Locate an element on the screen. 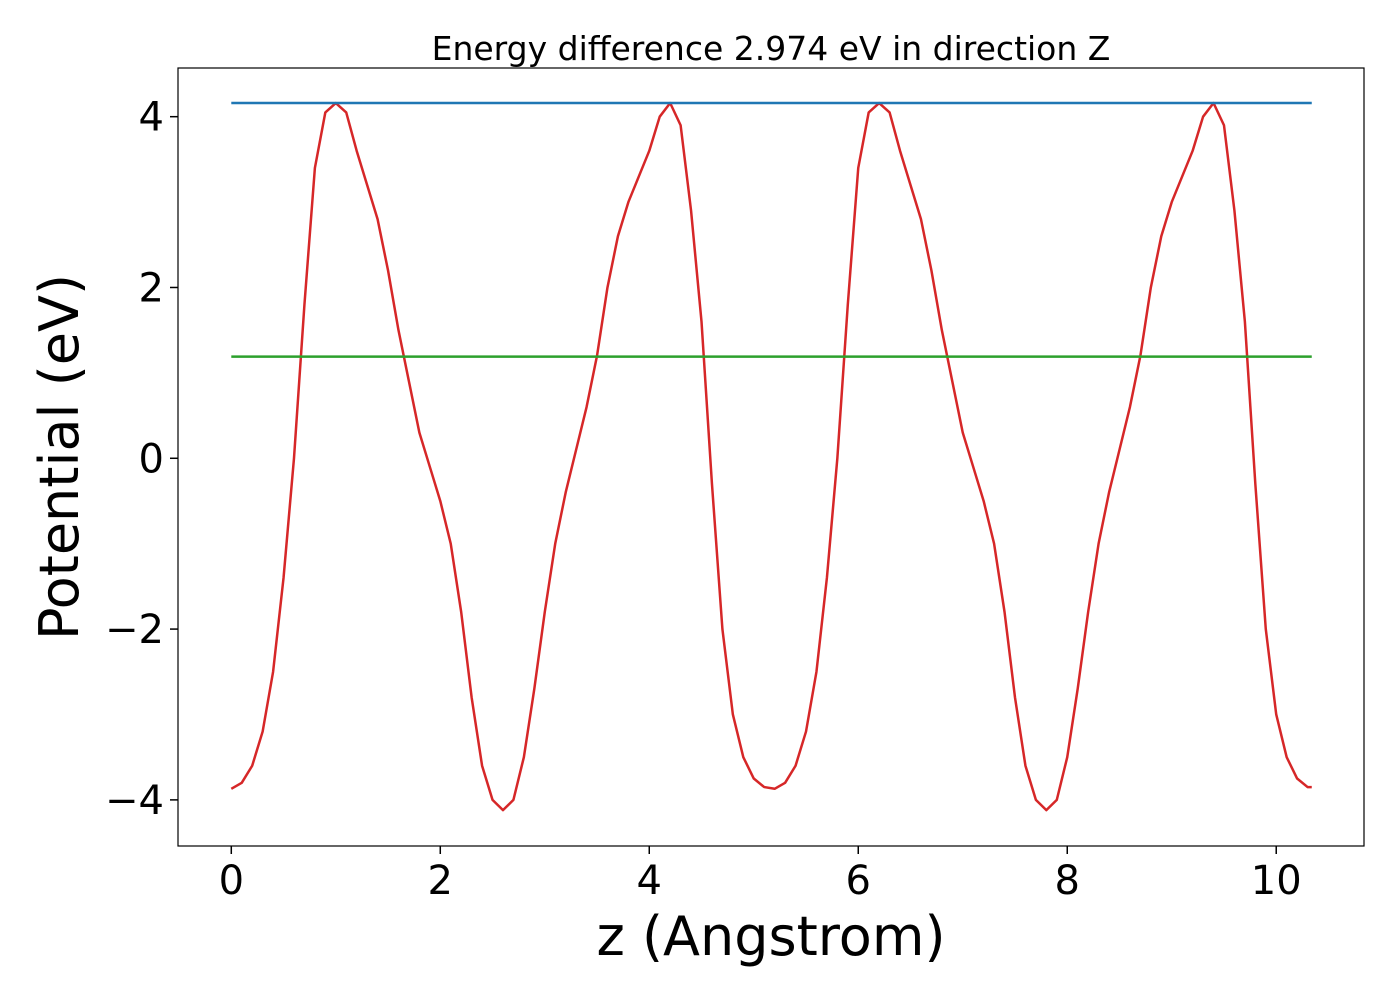 The image size is (1400, 1000). x-tick-label: 6 is located at coordinates (858, 881).